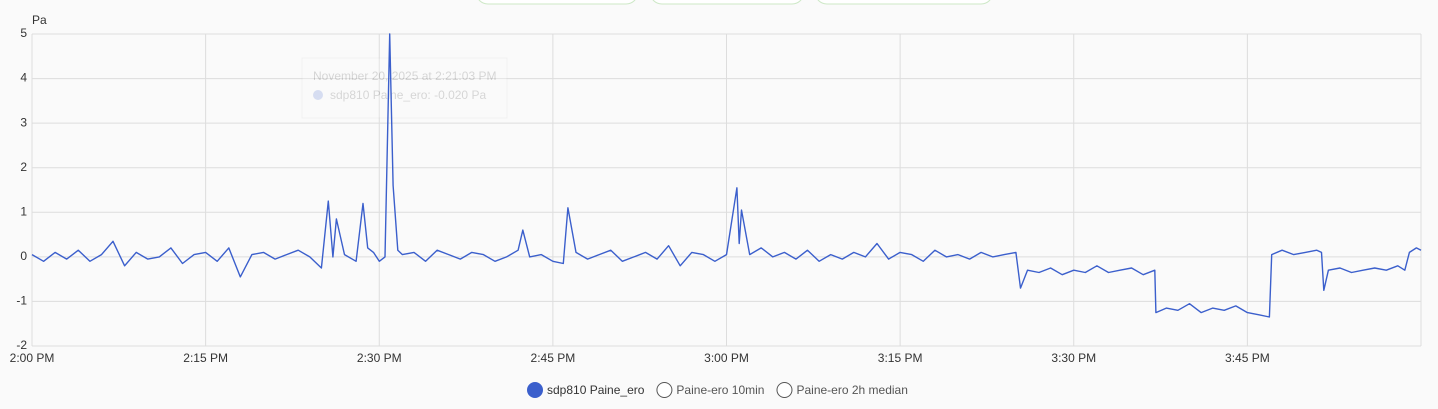 Image resolution: width=1438 pixels, height=409 pixels. I want to click on x-tick-label: 3:15 PM, so click(900, 358).